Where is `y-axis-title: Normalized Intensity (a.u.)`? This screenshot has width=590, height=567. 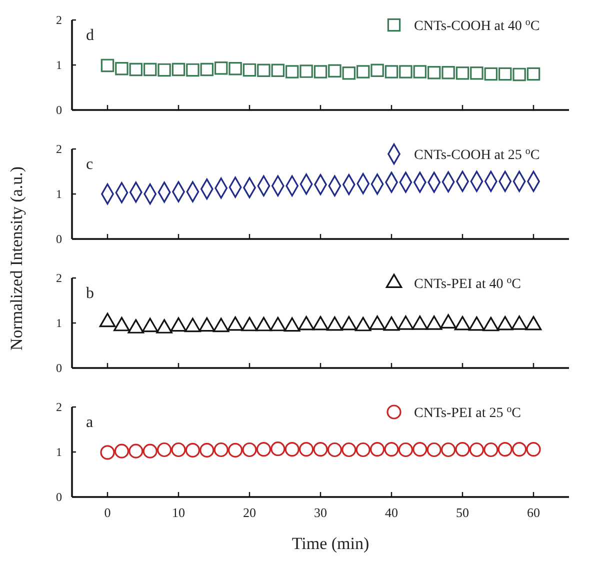
y-axis-title: Normalized Intensity (a.u.) is located at coordinates (16, 258).